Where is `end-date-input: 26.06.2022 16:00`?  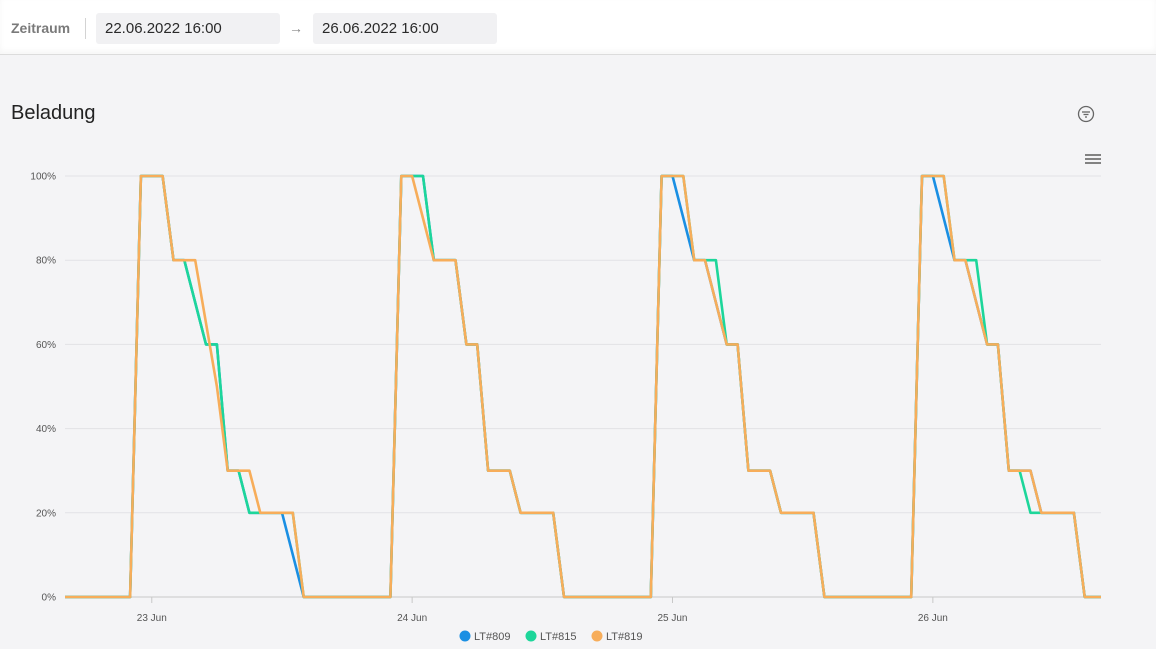
end-date-input: 26.06.2022 16:00 is located at coordinates (405, 28).